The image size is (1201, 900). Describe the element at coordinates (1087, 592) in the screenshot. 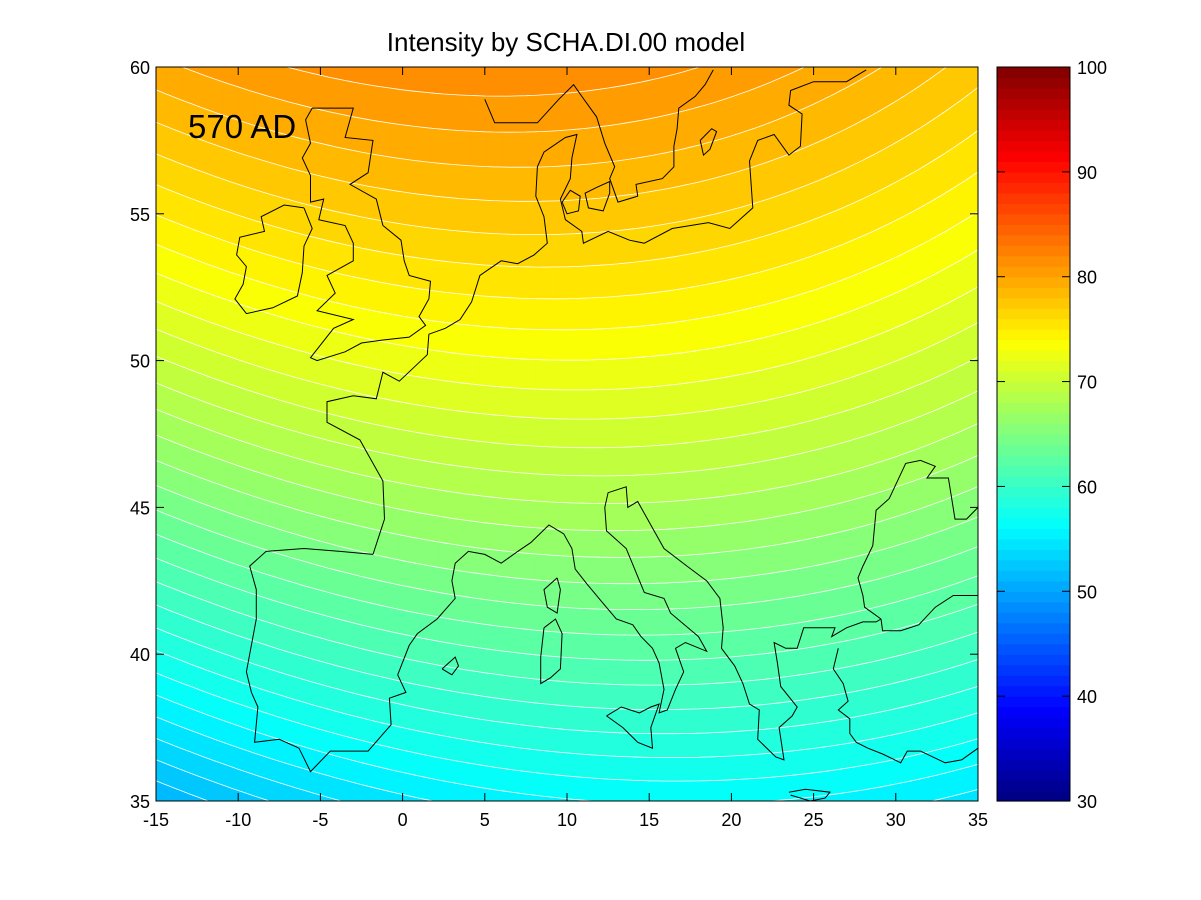

I see `colorbar-tick-label: 50` at that location.